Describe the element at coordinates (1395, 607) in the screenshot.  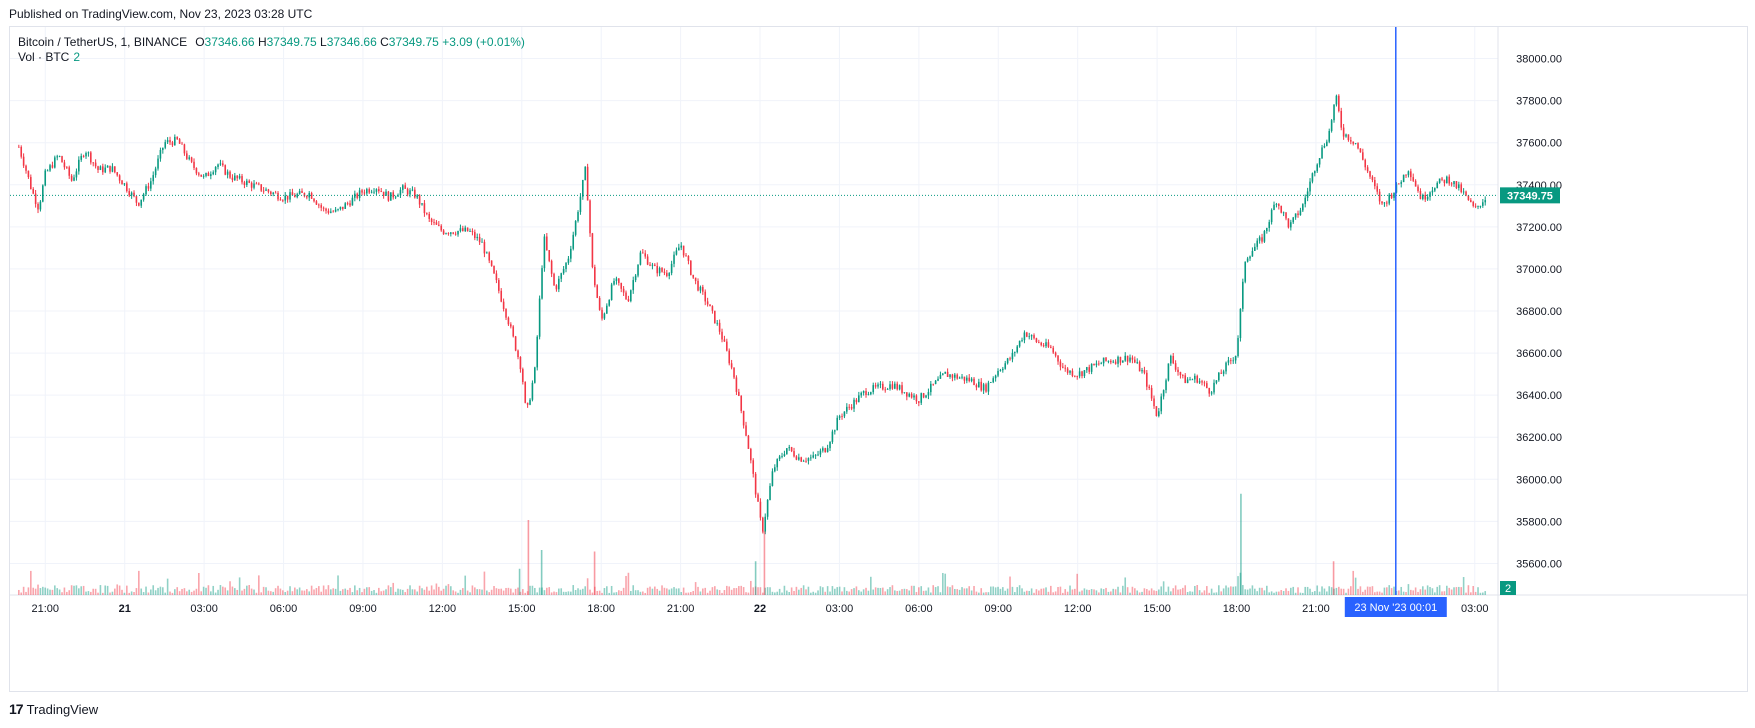
I see `crosshair-time-tag` at that location.